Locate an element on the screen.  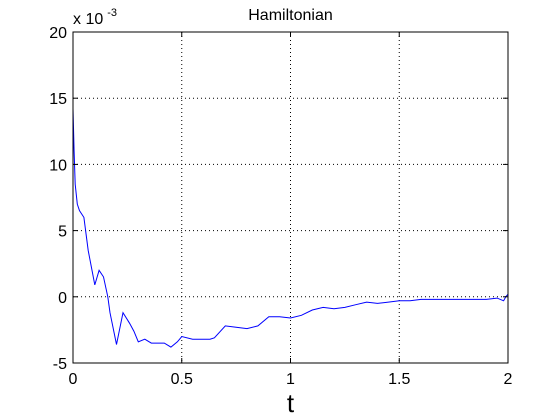
y-multiplier-exponent: -3 is located at coordinates (112, 13).